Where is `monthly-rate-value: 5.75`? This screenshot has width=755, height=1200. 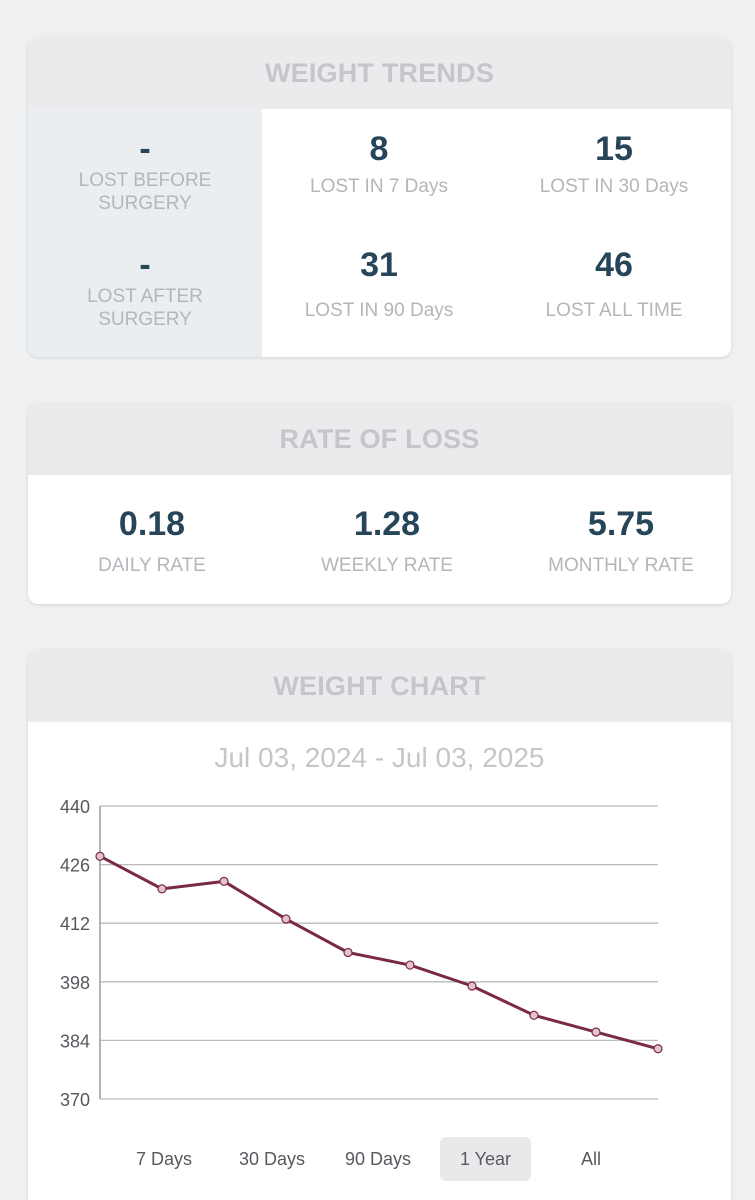 monthly-rate-value: 5.75 is located at coordinates (621, 524).